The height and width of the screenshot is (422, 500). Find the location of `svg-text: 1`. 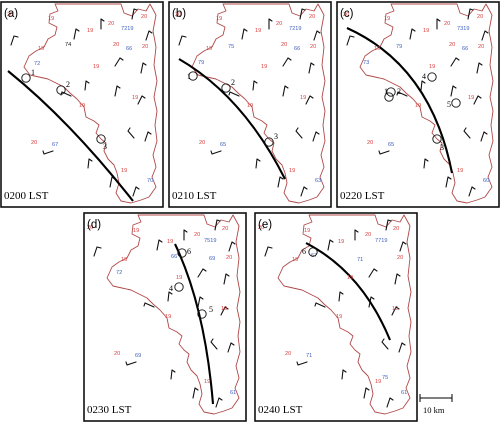

svg-text: 1 is located at coordinates (33, 72).